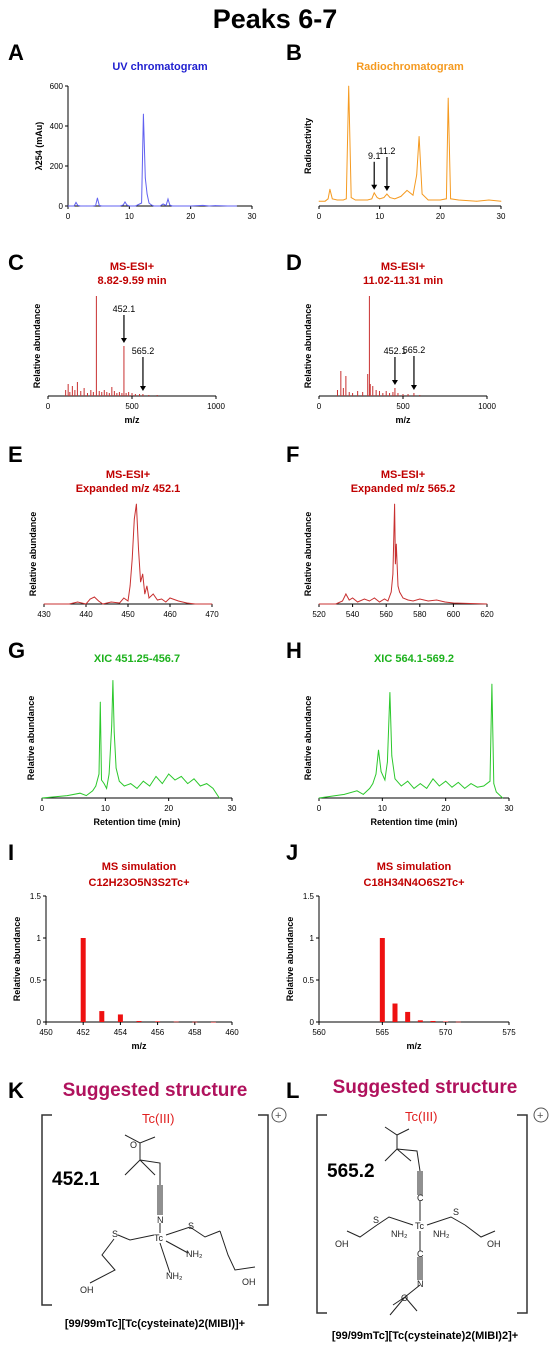  What do you see at coordinates (351, 1171) in the screenshot?
I see `structure-l-mass: 565.2` at bounding box center [351, 1171].